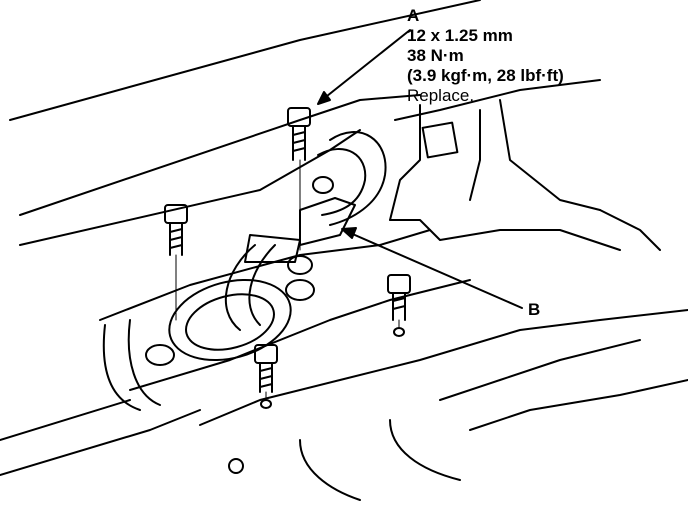  I want to click on bolt-left, so click(176, 230).